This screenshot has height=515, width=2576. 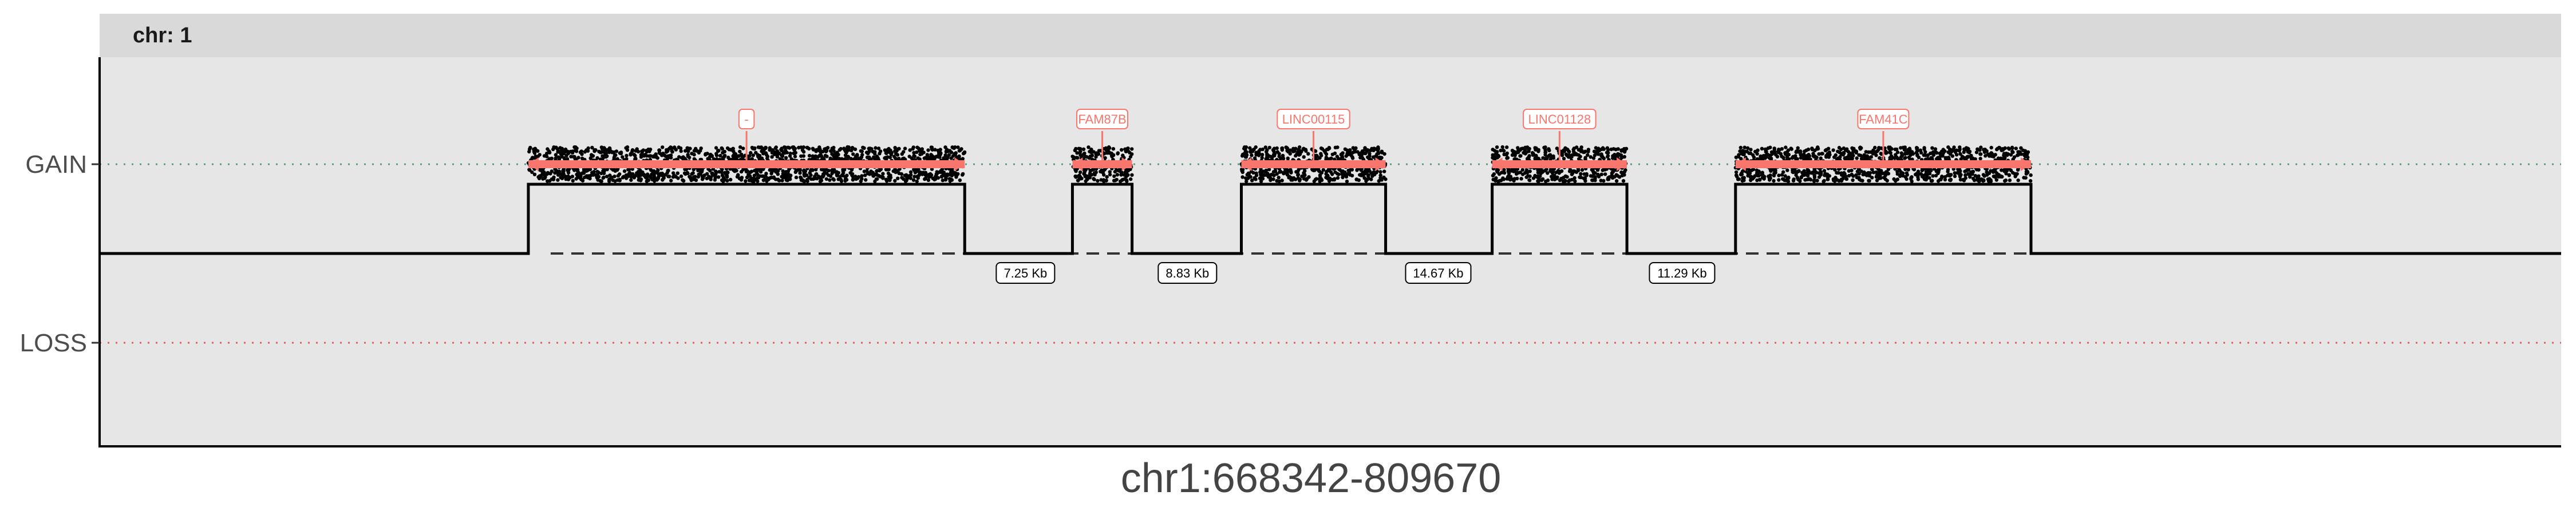 What do you see at coordinates (1187, 273) in the screenshot?
I see `gap-label: 8.83 Kb` at bounding box center [1187, 273].